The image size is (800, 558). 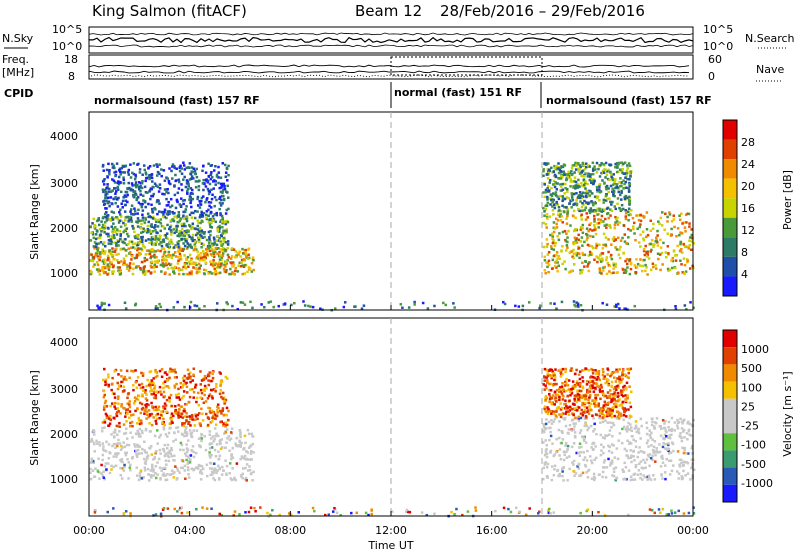 What do you see at coordinates (718, 46) in the screenshot?
I see `noise-tick-right-bottom: 10^0` at bounding box center [718, 46].